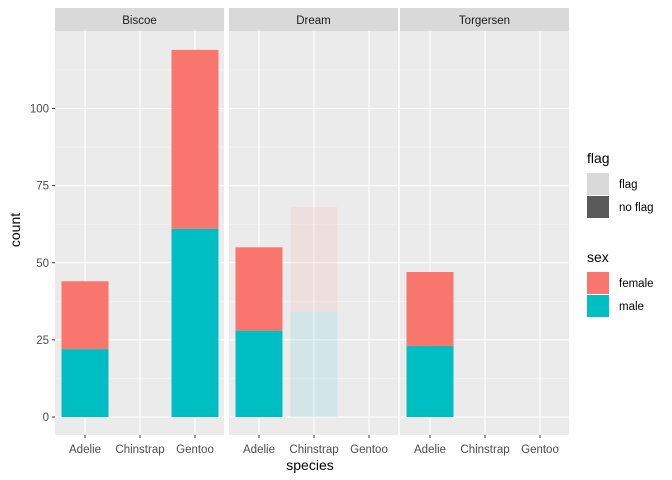 This screenshot has height=480, width=672. What do you see at coordinates (636, 284) in the screenshot?
I see `legend-label: female` at bounding box center [636, 284].